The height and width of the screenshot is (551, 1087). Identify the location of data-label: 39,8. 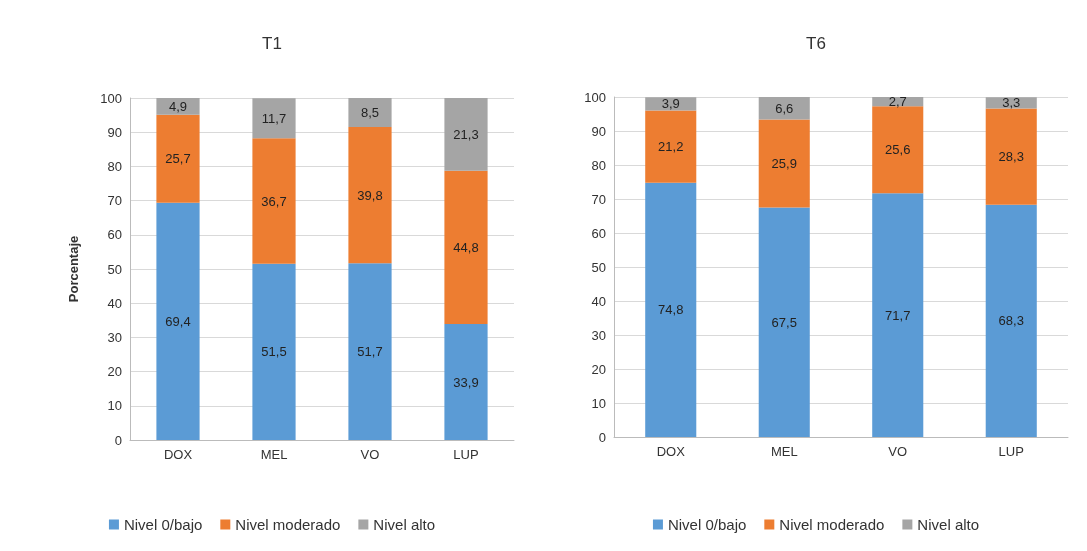
(370, 195).